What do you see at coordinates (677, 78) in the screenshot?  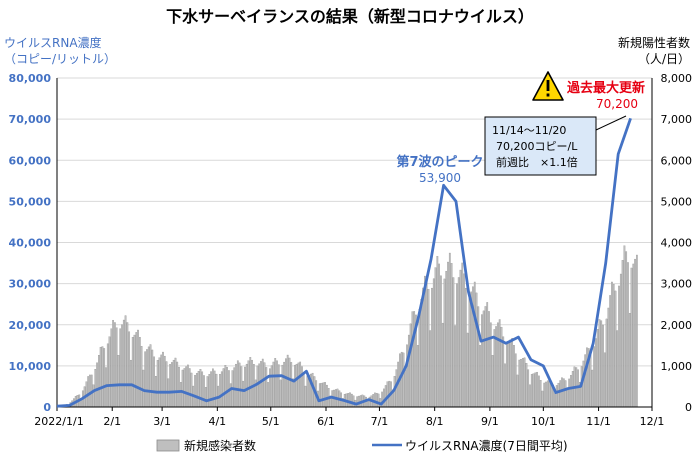 I see `right-tick-label: 8,000` at bounding box center [677, 78].